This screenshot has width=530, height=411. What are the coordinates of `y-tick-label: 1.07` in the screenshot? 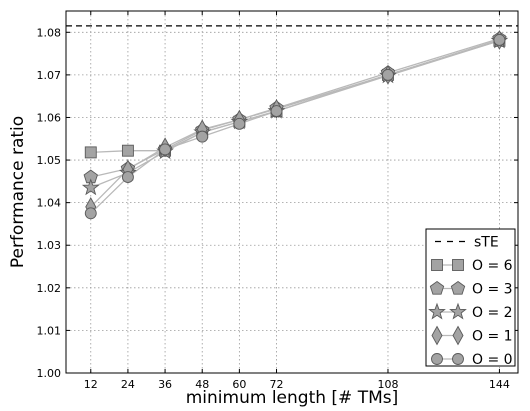 It's located at (49, 75).